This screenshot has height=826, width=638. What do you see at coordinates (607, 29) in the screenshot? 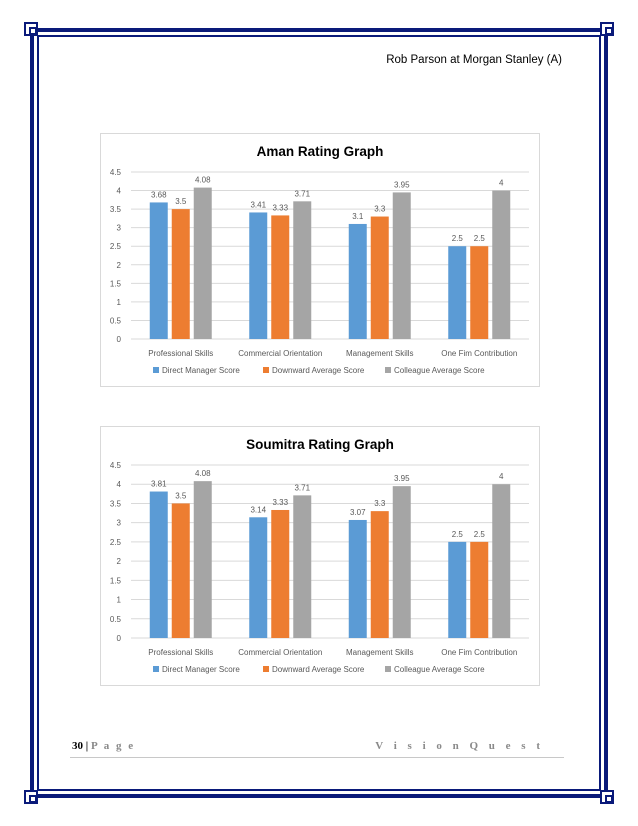
I see `corner-ornament-top-right` at bounding box center [607, 29].